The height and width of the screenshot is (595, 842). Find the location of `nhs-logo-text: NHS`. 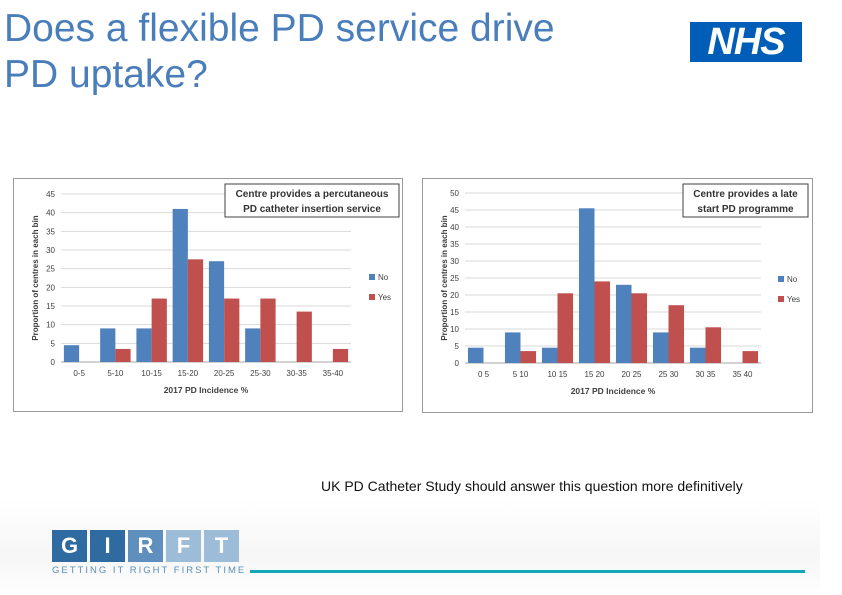

nhs-logo-text: NHS is located at coordinates (746, 42).